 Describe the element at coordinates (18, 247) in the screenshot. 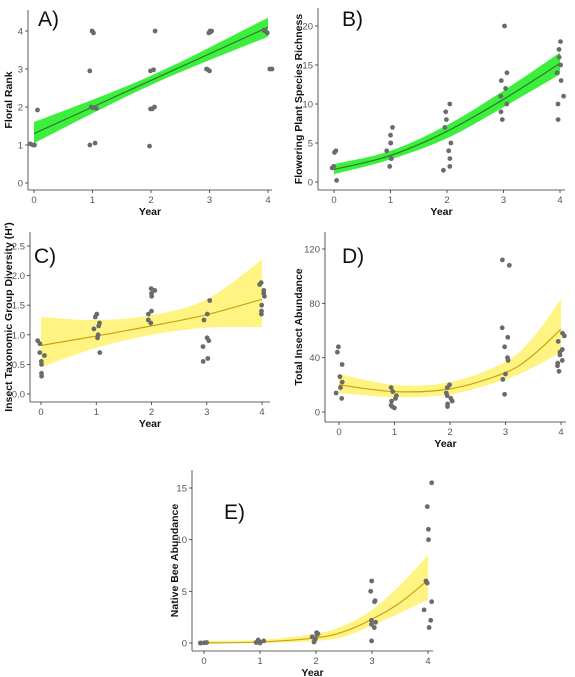

I see `y-tick-label: 2.5` at that location.